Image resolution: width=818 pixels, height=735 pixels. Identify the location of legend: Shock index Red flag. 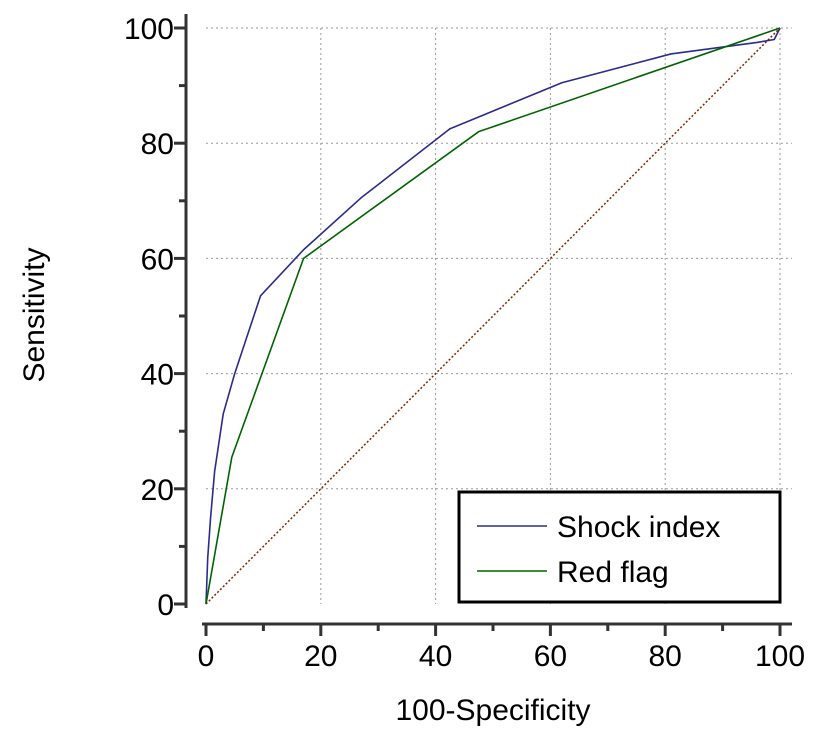
(619, 547).